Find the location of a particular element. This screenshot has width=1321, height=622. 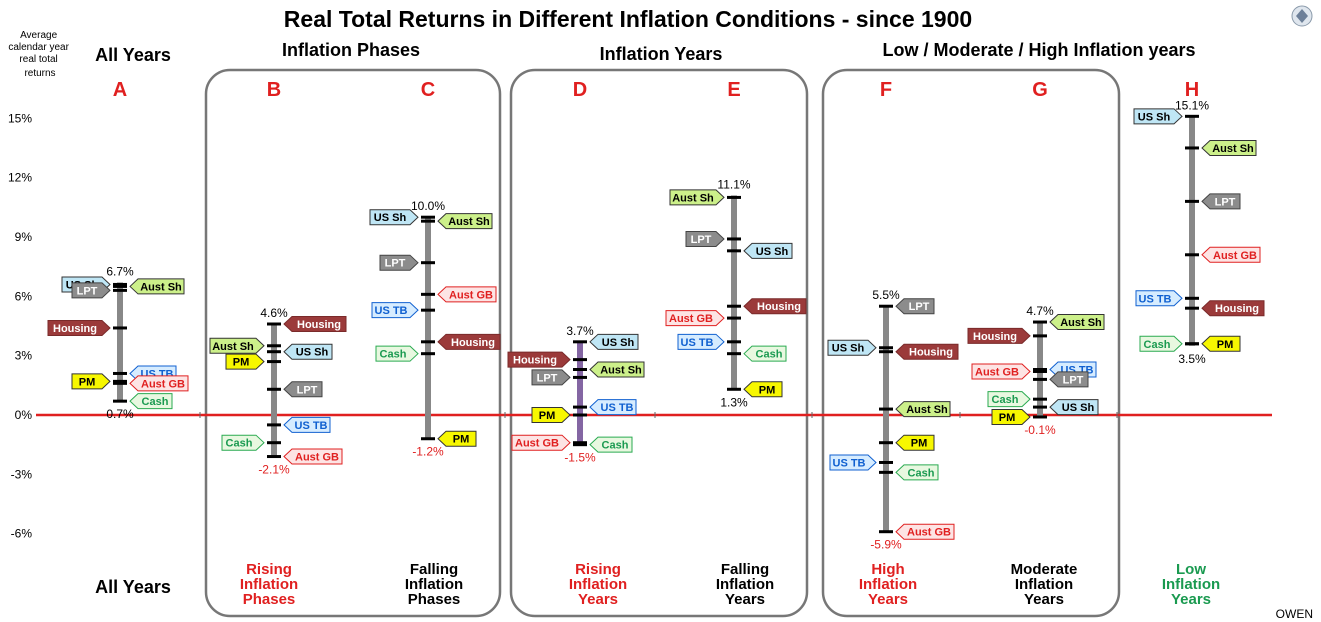

bottom-label: Falling Inflation Years is located at coordinates (745, 584).